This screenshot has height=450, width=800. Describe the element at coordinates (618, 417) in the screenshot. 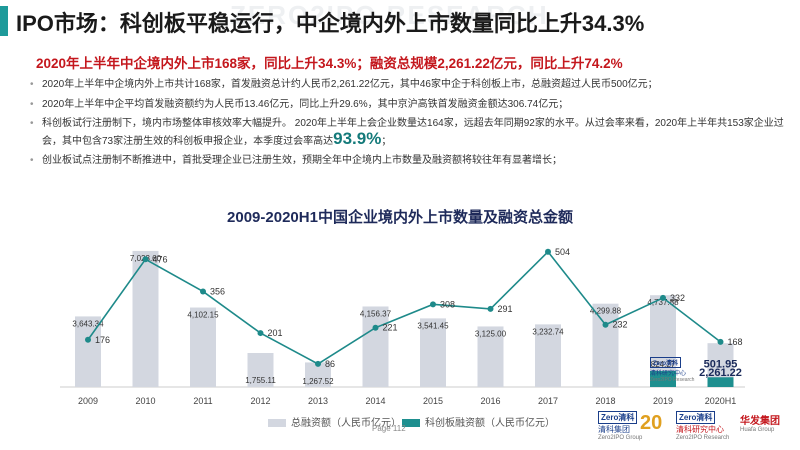

I see `zero2ipo-logo-mark: Zero清科` at that location.